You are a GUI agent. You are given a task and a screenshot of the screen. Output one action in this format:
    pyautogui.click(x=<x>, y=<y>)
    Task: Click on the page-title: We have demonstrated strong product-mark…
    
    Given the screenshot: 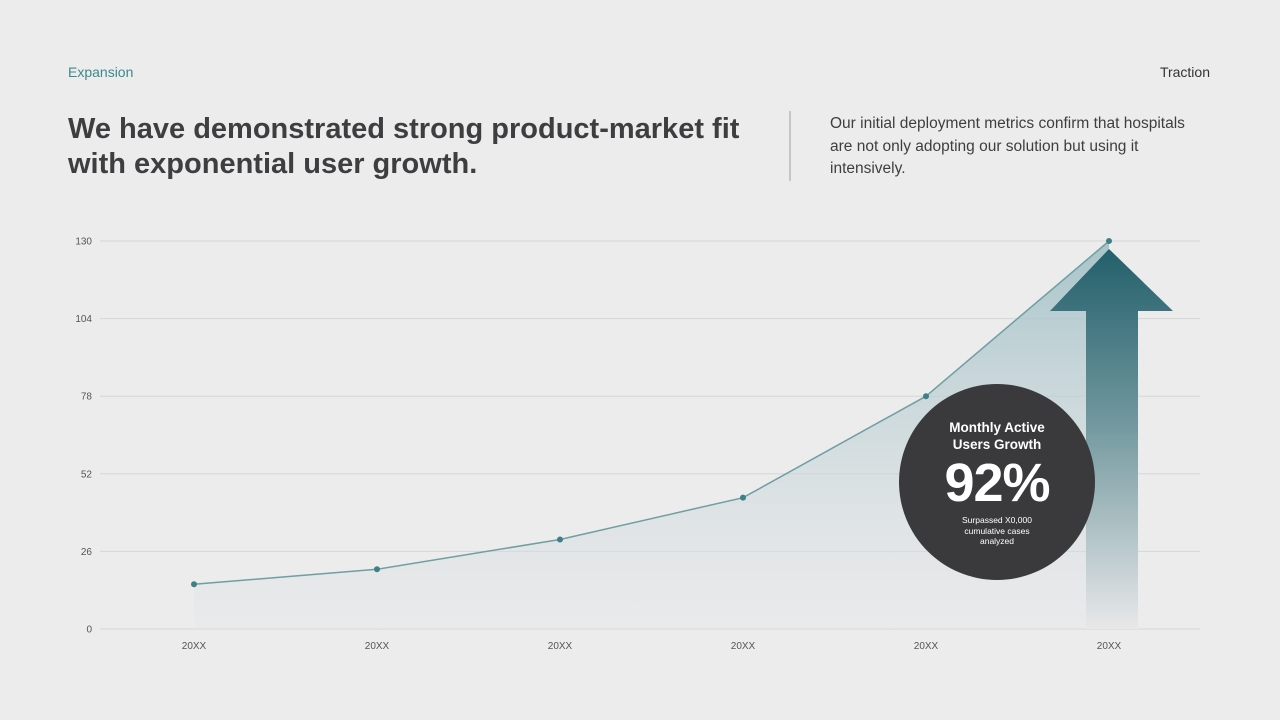 What is the action you would take?
    pyautogui.click(x=404, y=146)
    